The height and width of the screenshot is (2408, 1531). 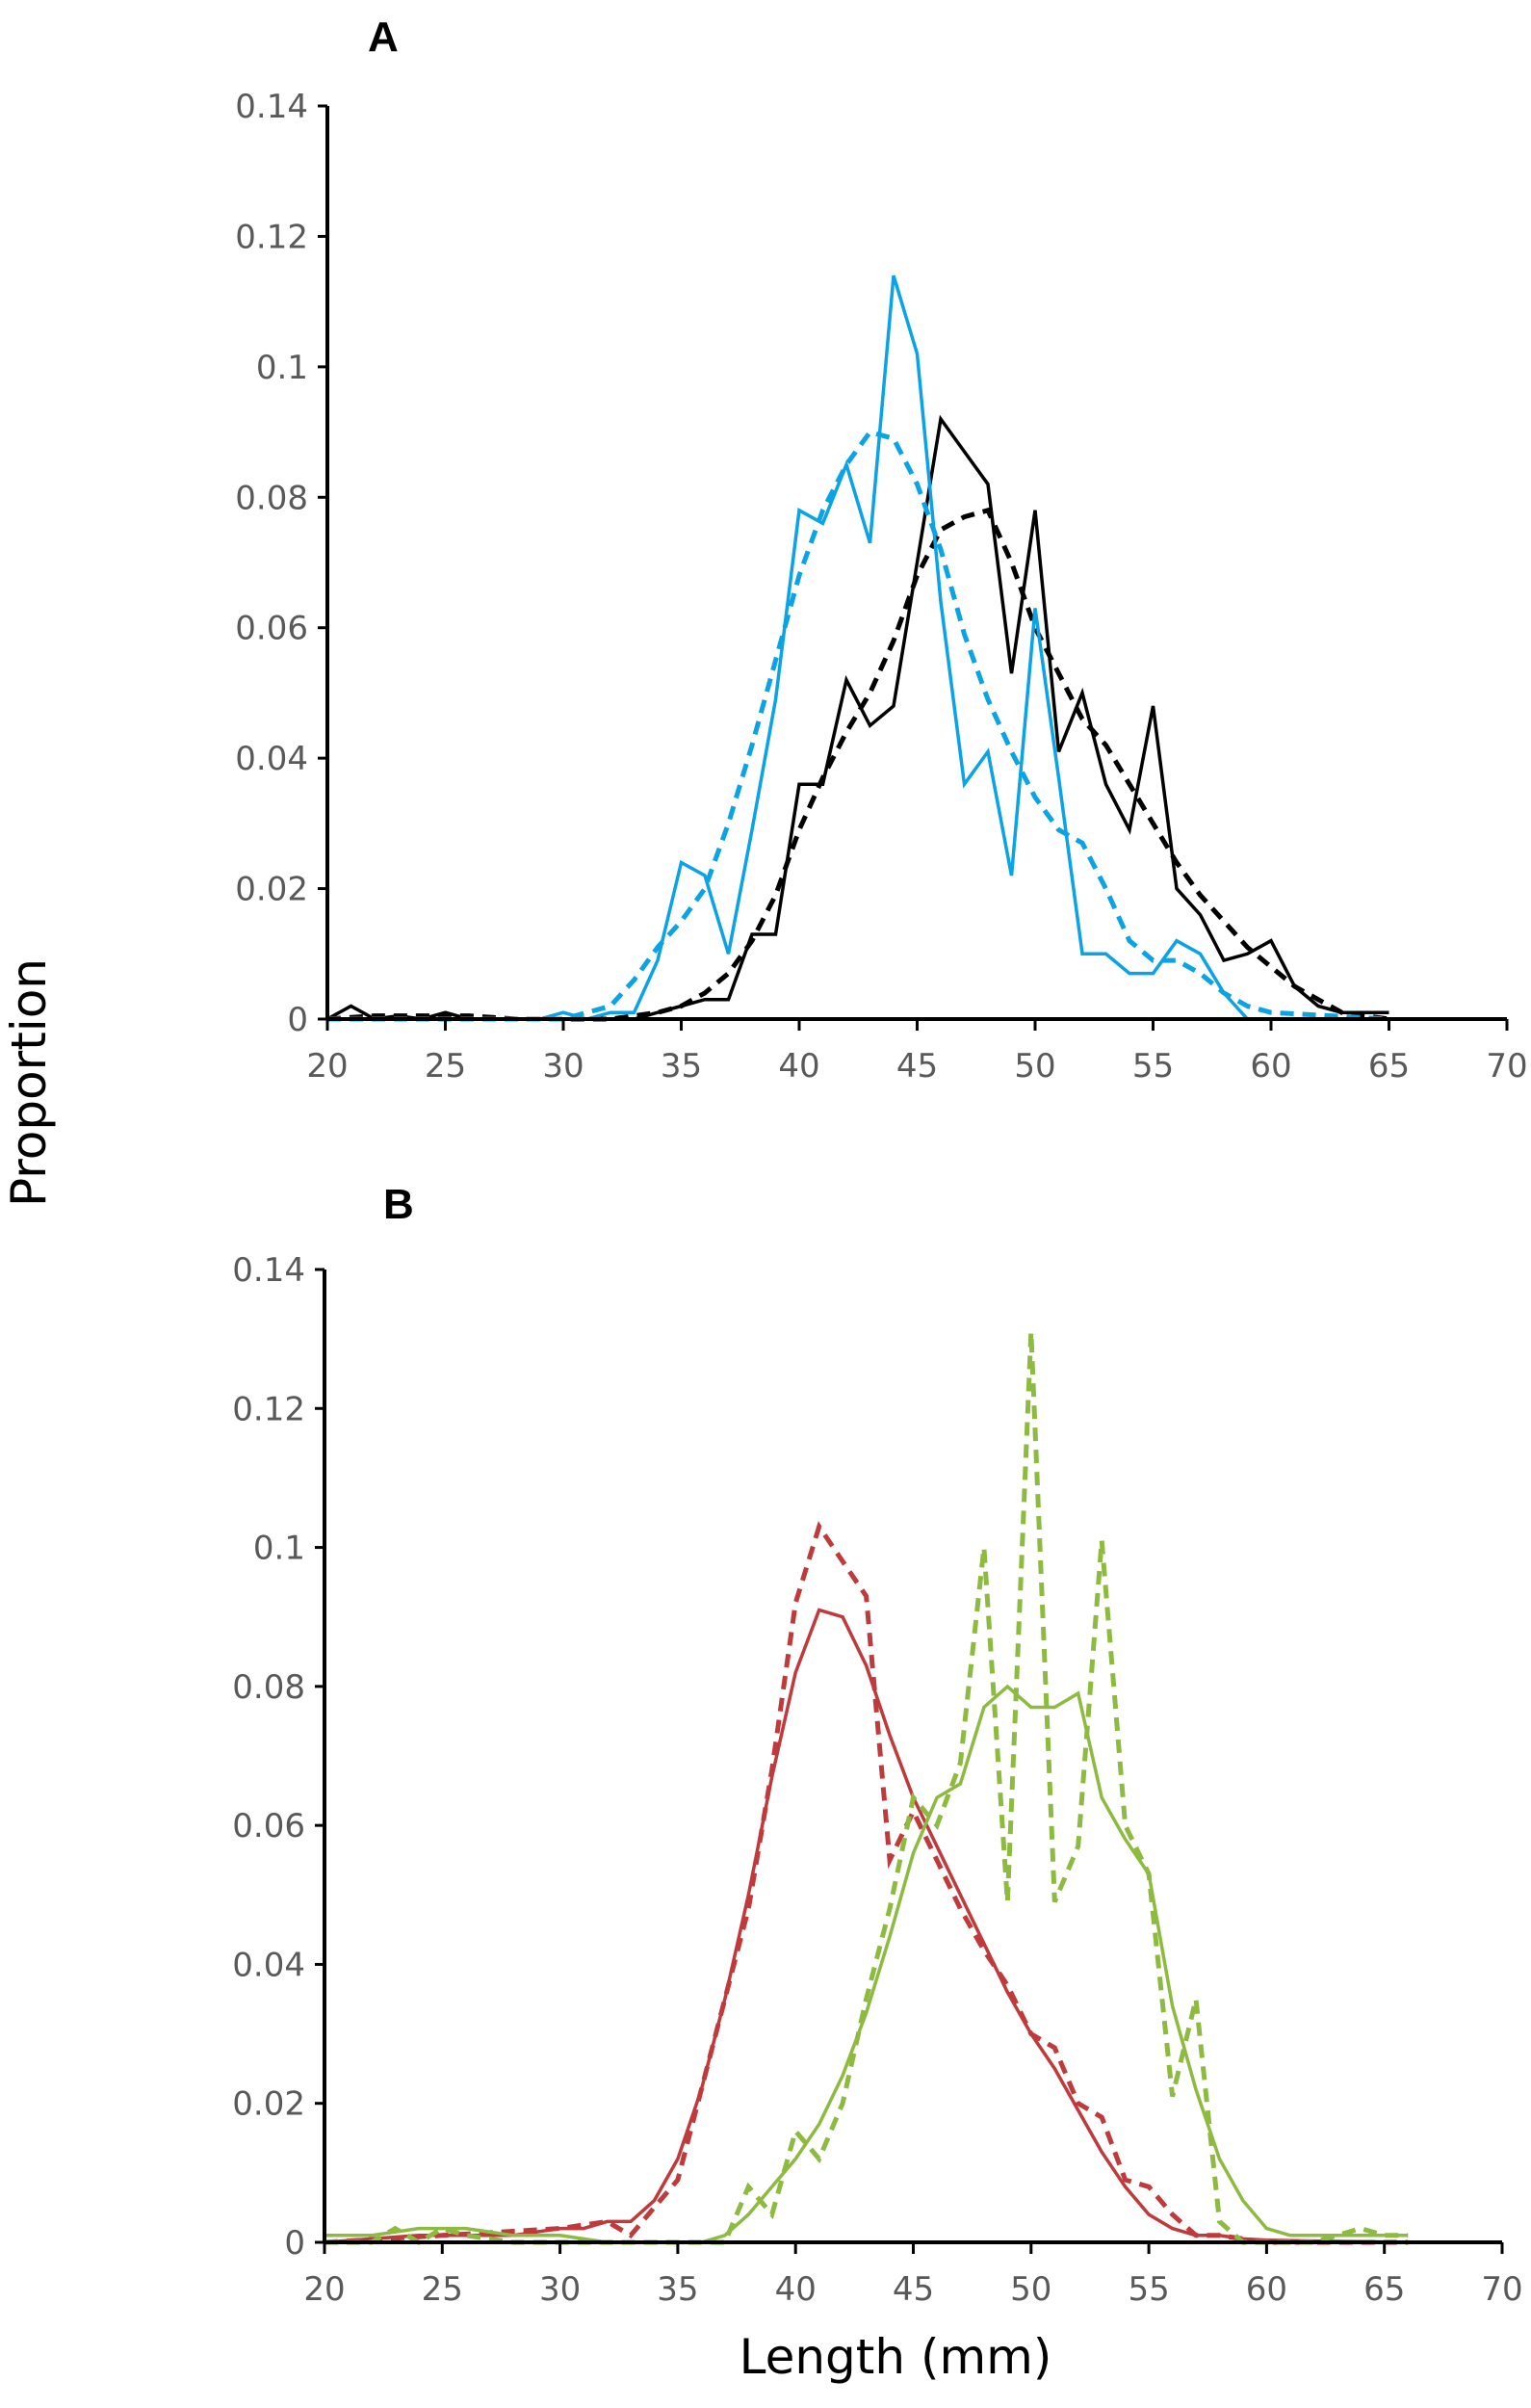 What do you see at coordinates (857, 764) in the screenshot?
I see `series-black-dashed` at bounding box center [857, 764].